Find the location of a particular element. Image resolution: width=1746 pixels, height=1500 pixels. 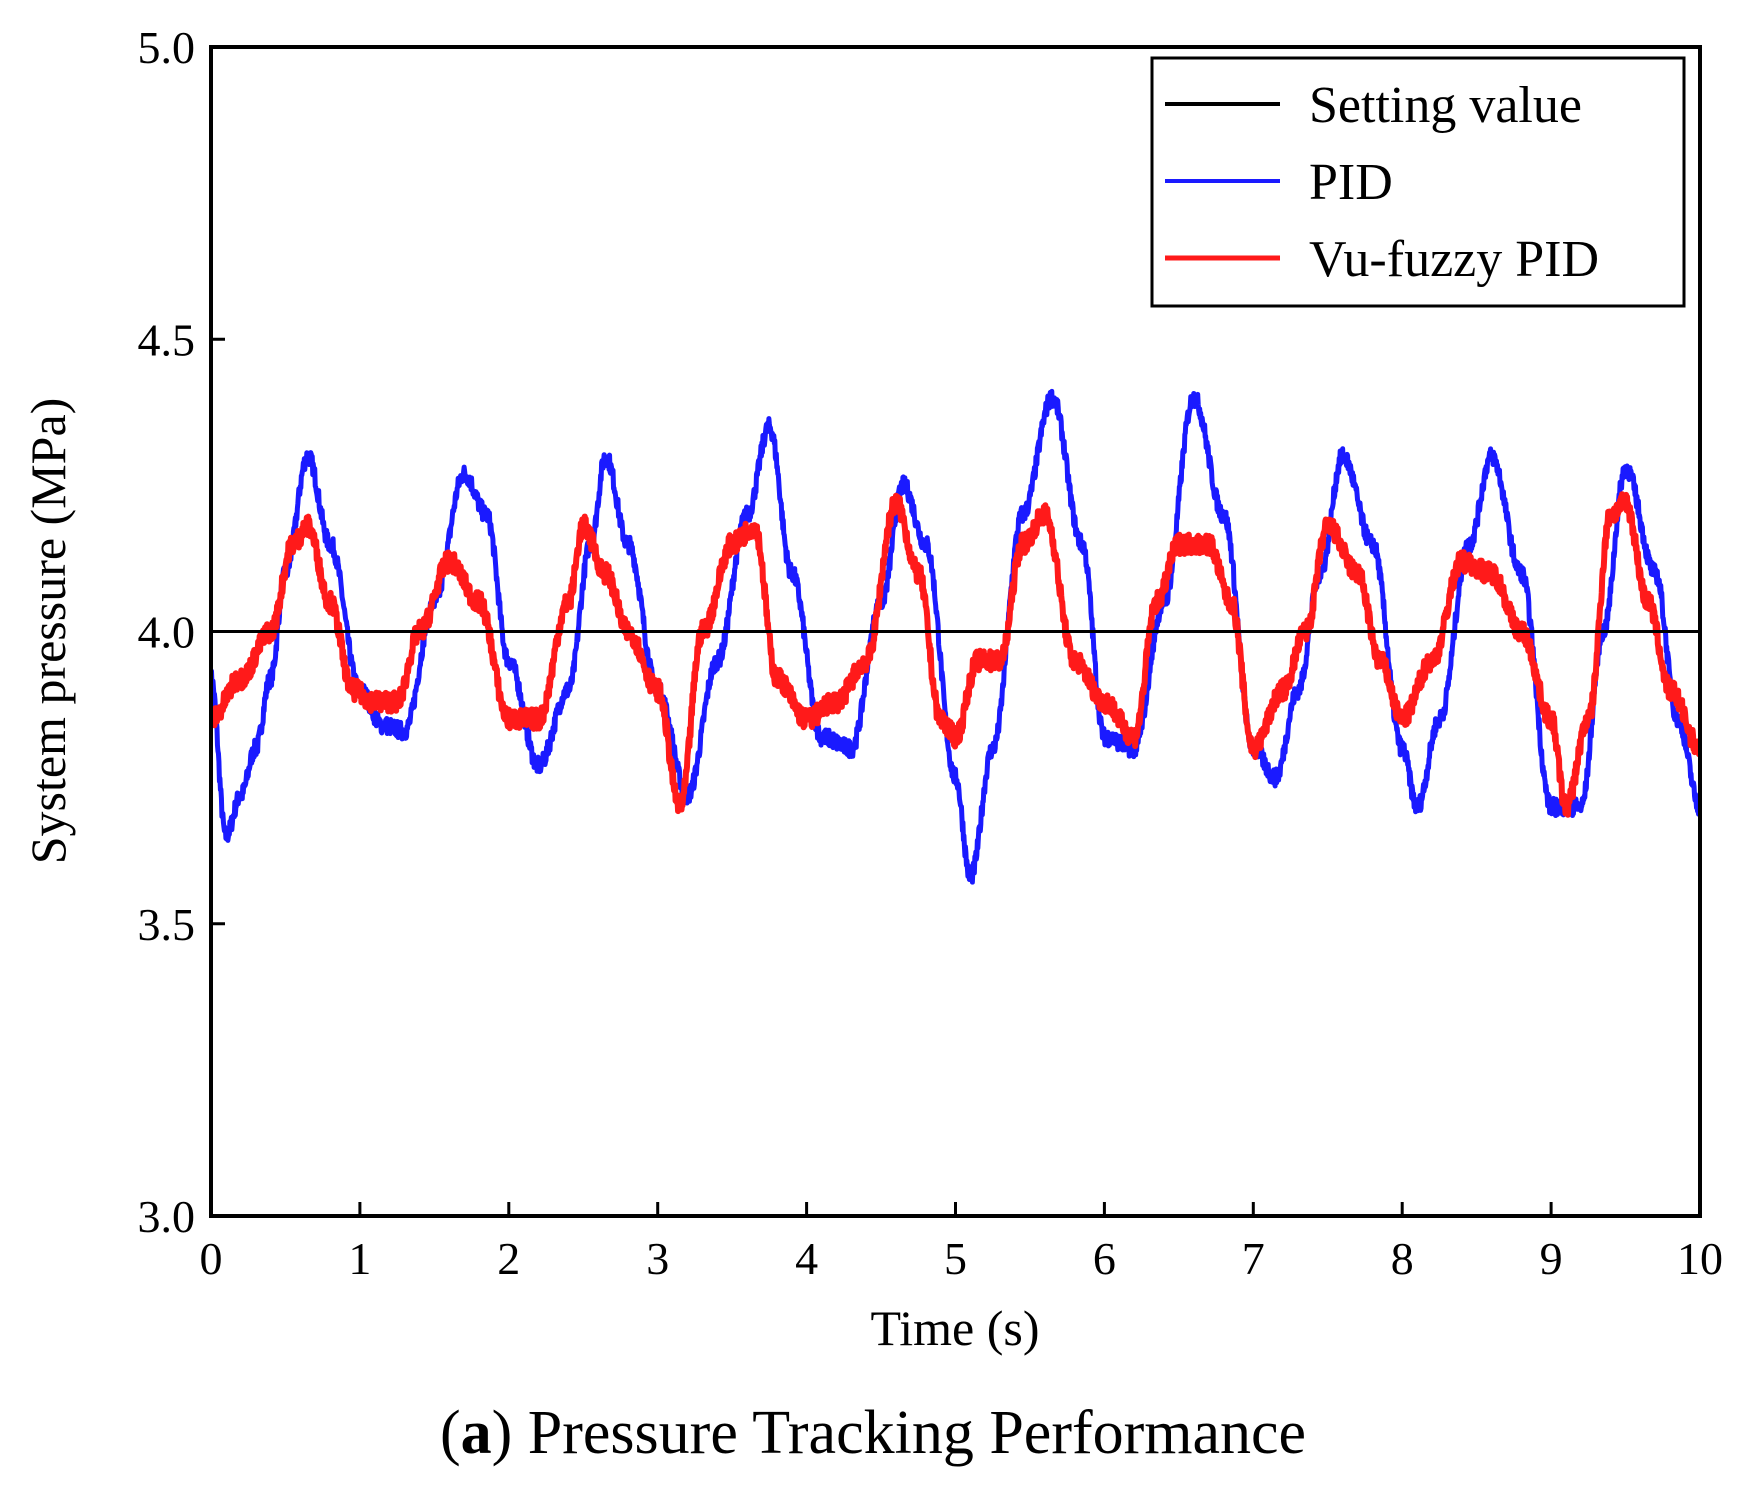

x-tick-label-10: 10 is located at coordinates (1700, 1258).